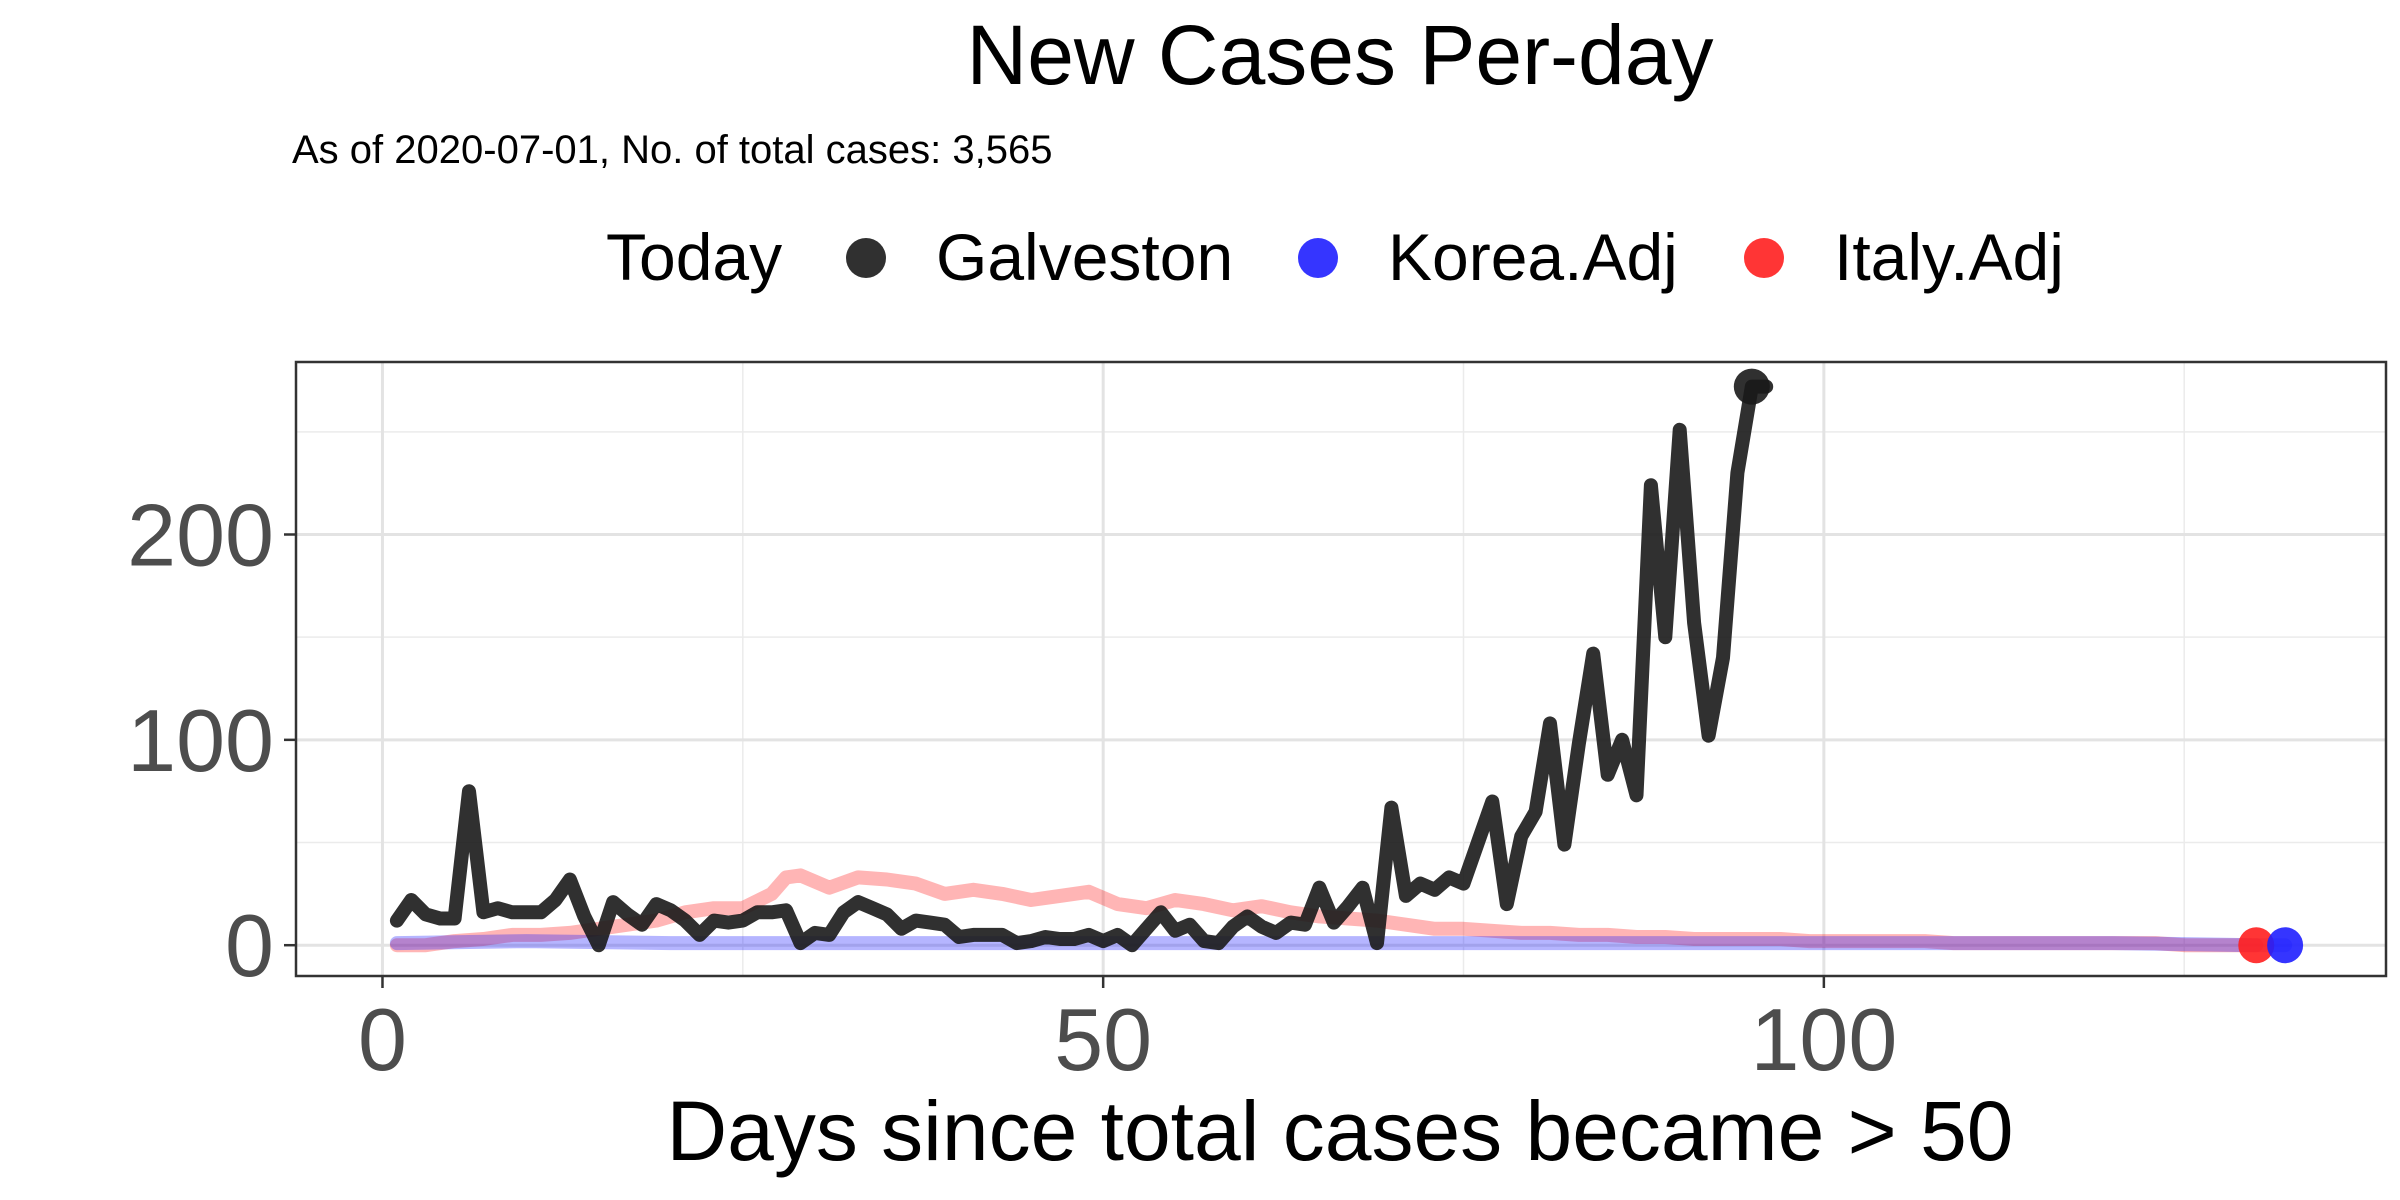 The image size is (2400, 1200). Describe the element at coordinates (694, 257) in the screenshot. I see `legend-title: Today` at that location.